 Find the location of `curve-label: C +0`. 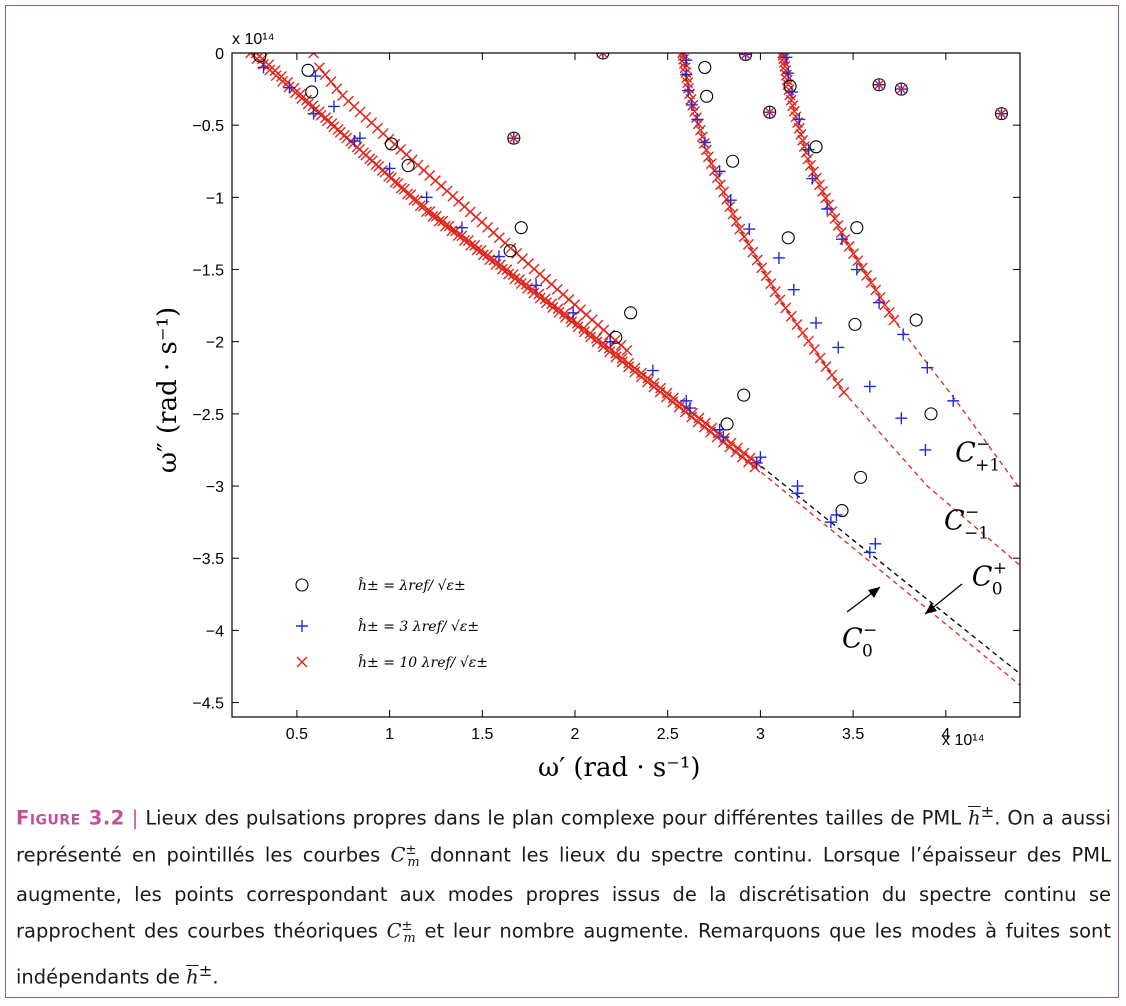

curve-label: C +0 is located at coordinates (989, 579).